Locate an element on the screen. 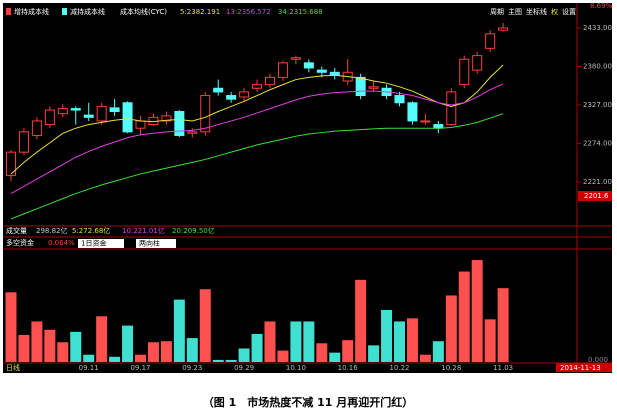  legend-entry: 34:2315.688 is located at coordinates (300, 12).